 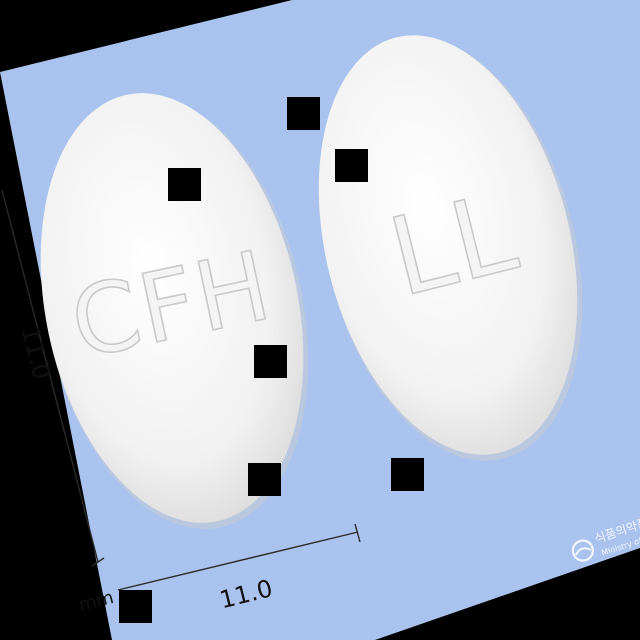 I want to click on horizontal-dimension-line, so click(x=238, y=561).